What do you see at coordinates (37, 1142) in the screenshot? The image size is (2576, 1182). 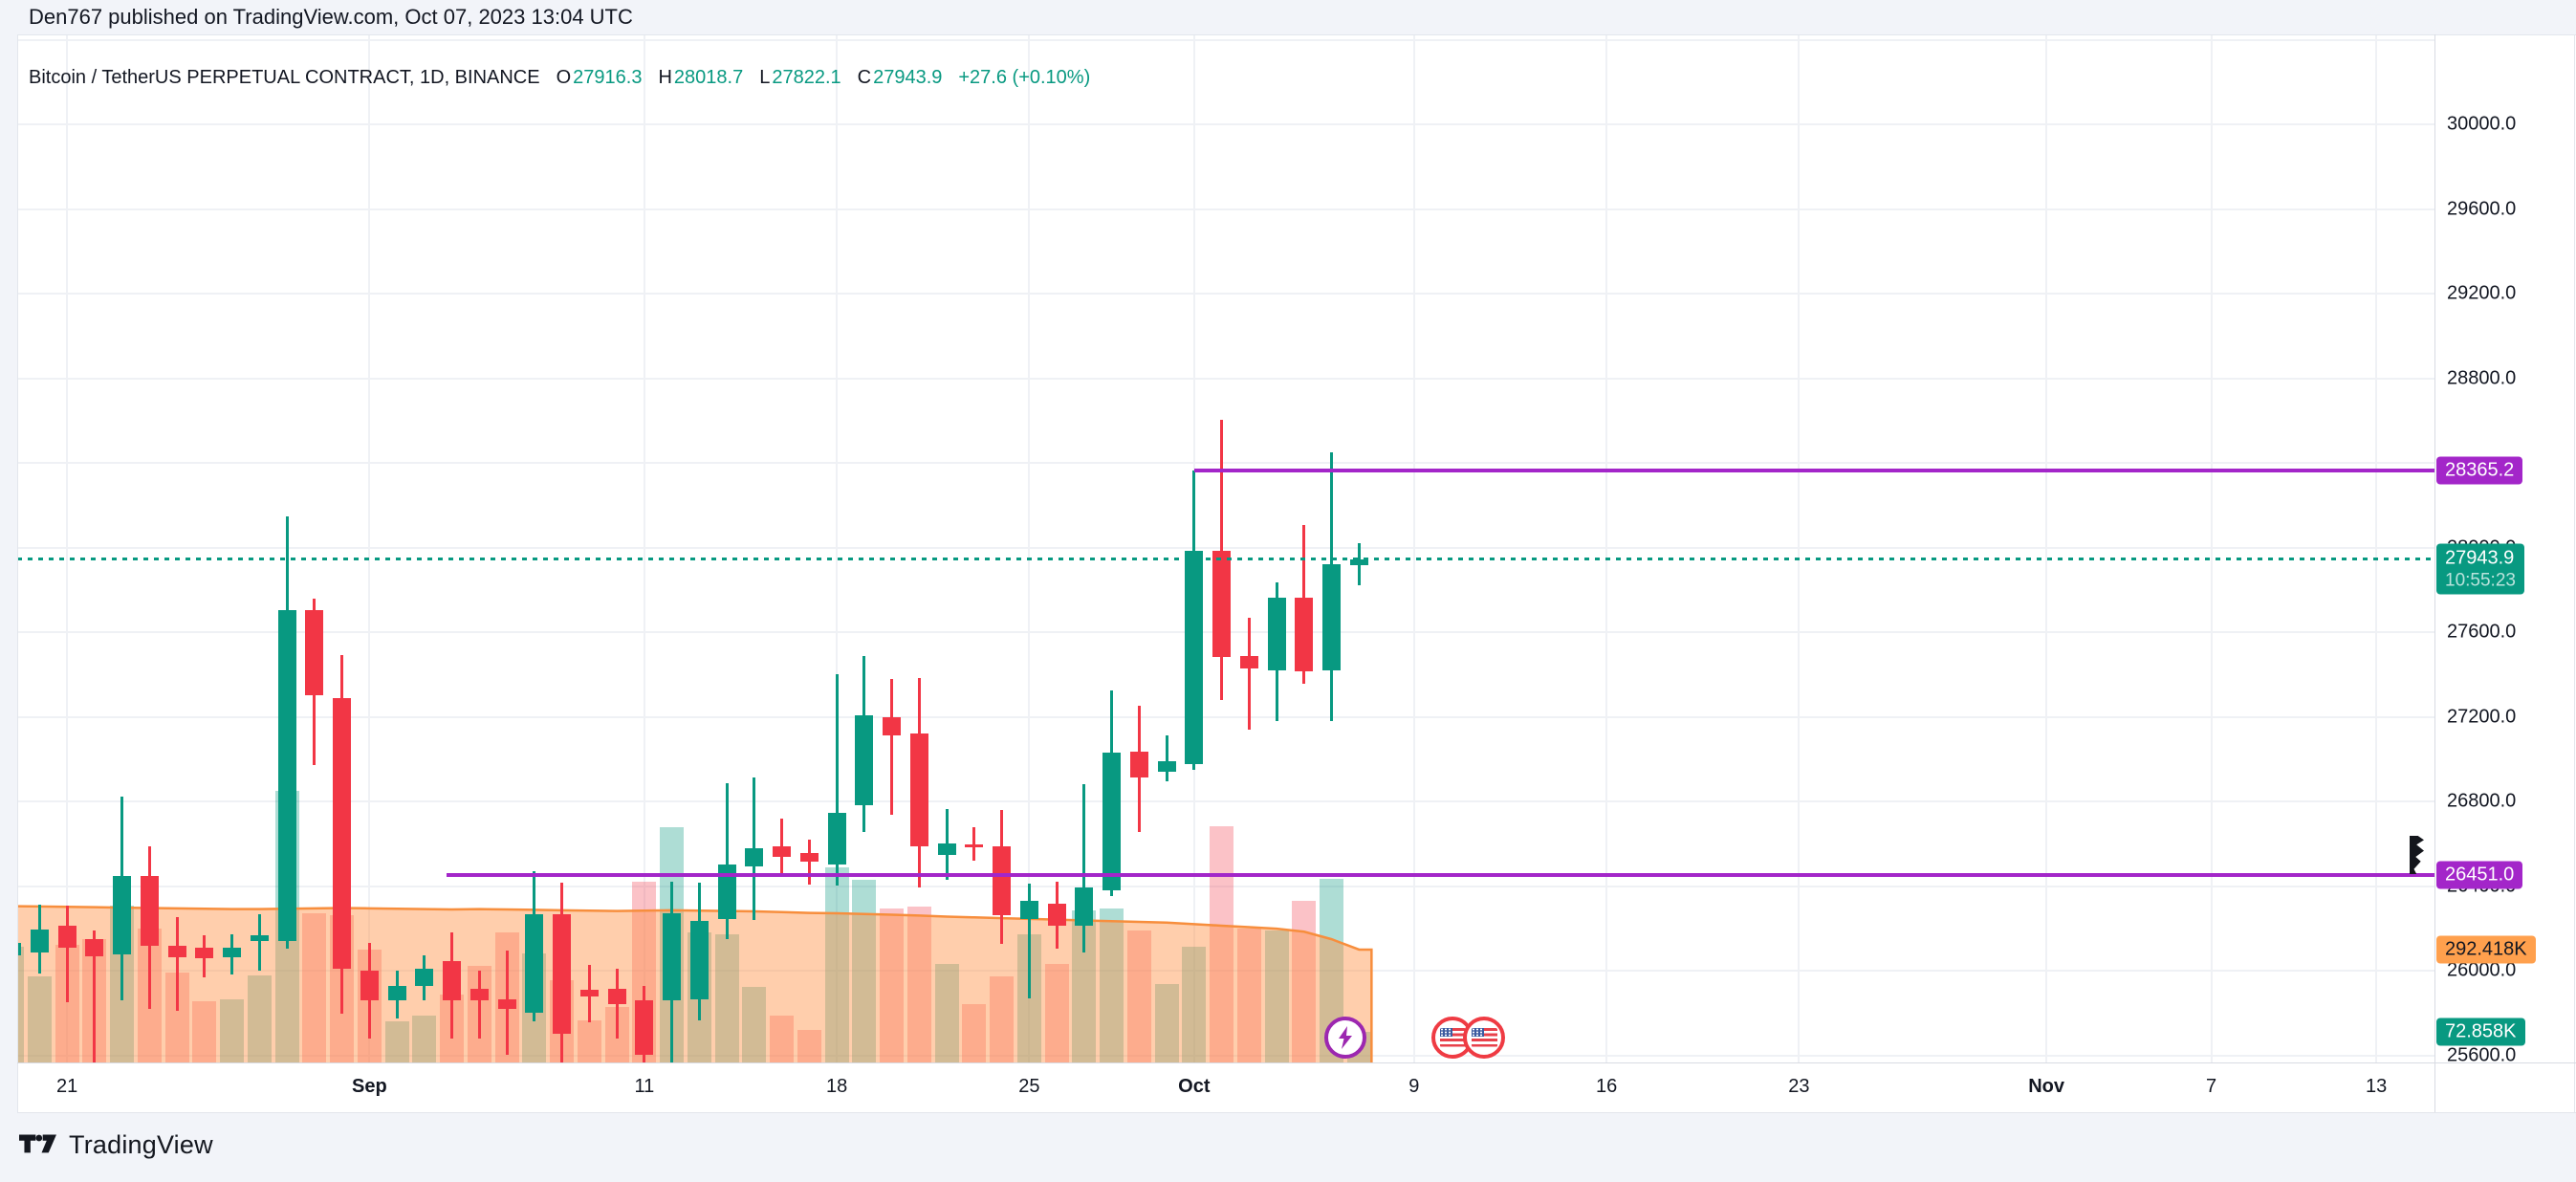 I see `tradingview-logo-icon` at bounding box center [37, 1142].